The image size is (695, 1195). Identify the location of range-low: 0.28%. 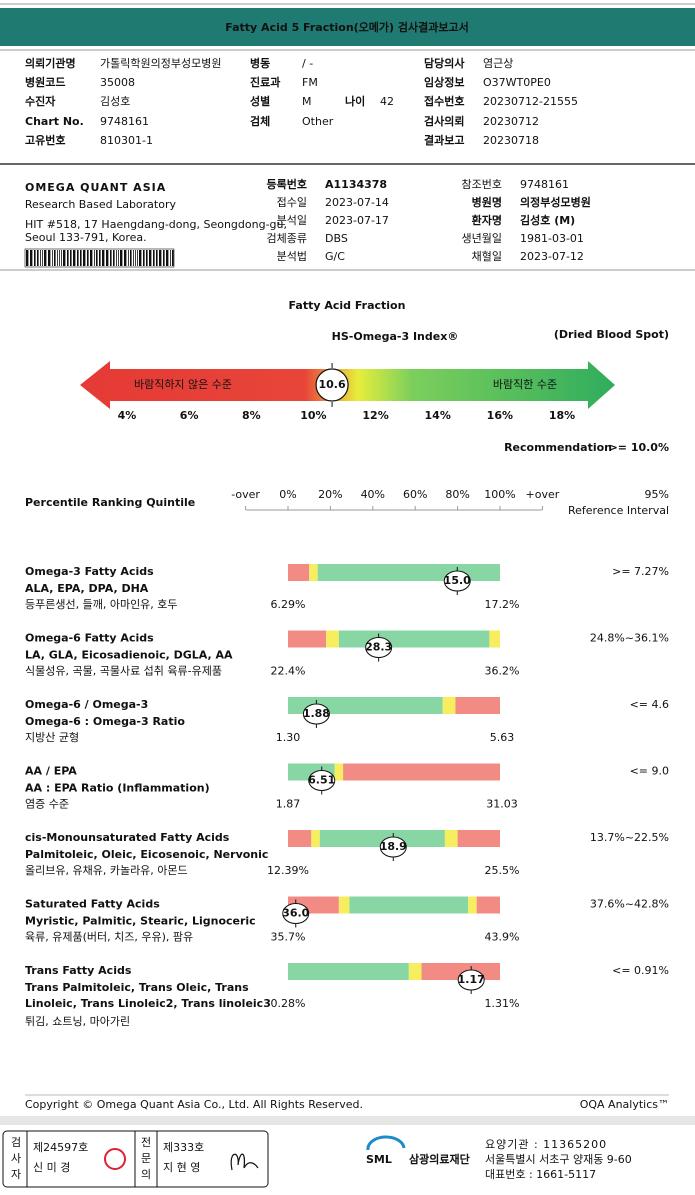
(288, 1003).